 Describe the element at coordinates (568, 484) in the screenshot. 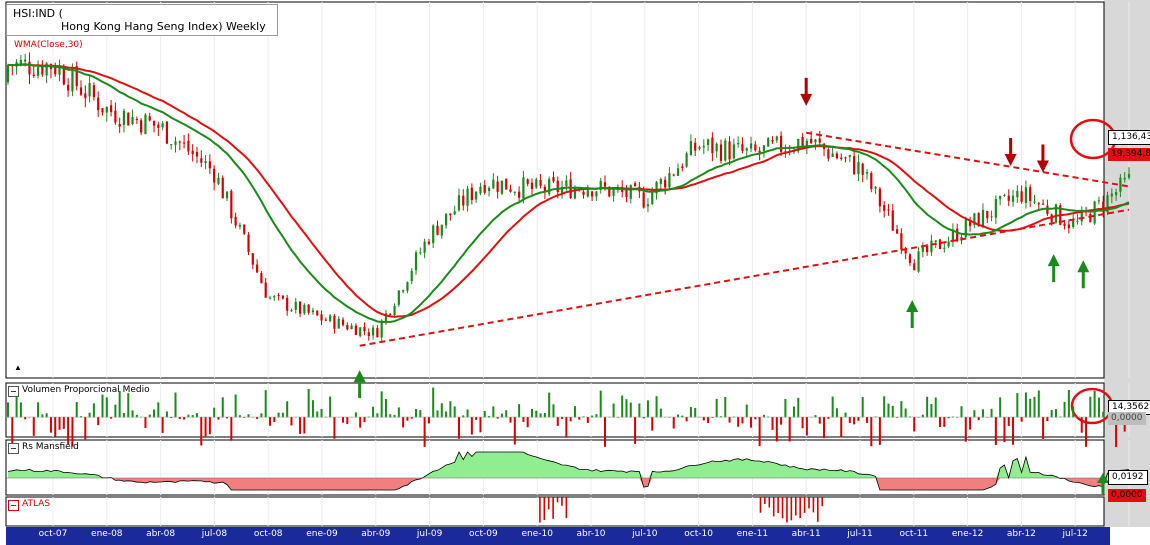

I see `rs-negative-area` at that location.